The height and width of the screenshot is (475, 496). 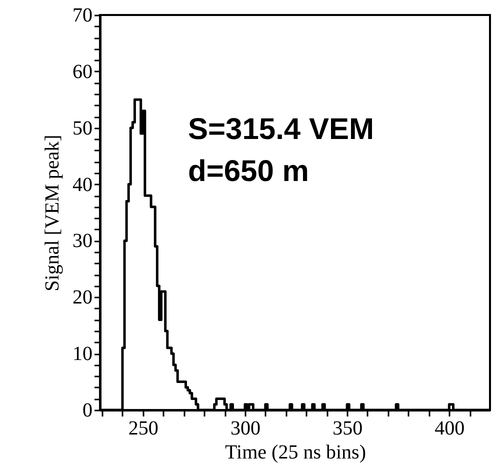 What do you see at coordinates (281, 129) in the screenshot?
I see `annotation: S=315.4 VEM` at bounding box center [281, 129].